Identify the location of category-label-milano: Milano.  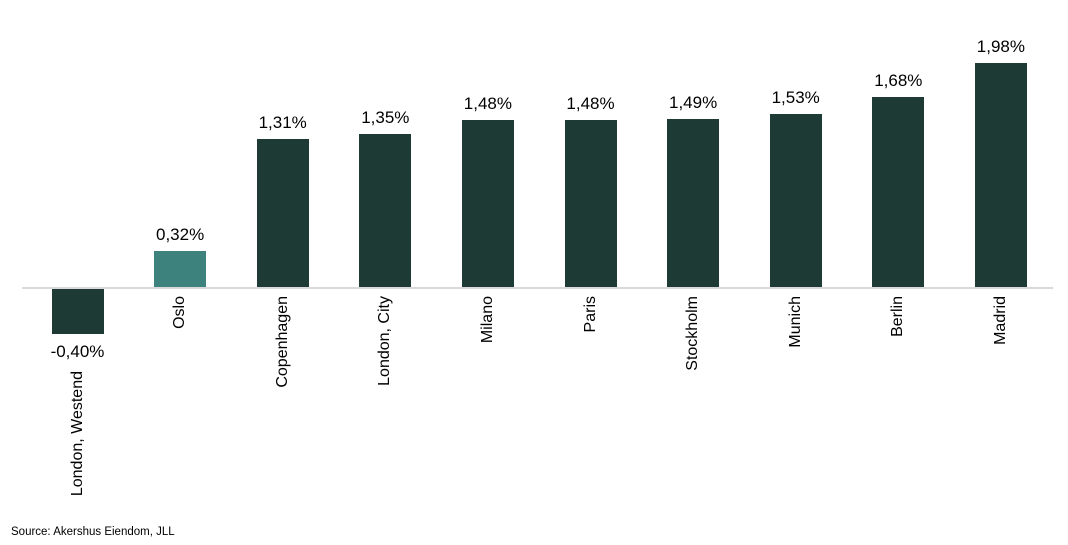
(487, 320).